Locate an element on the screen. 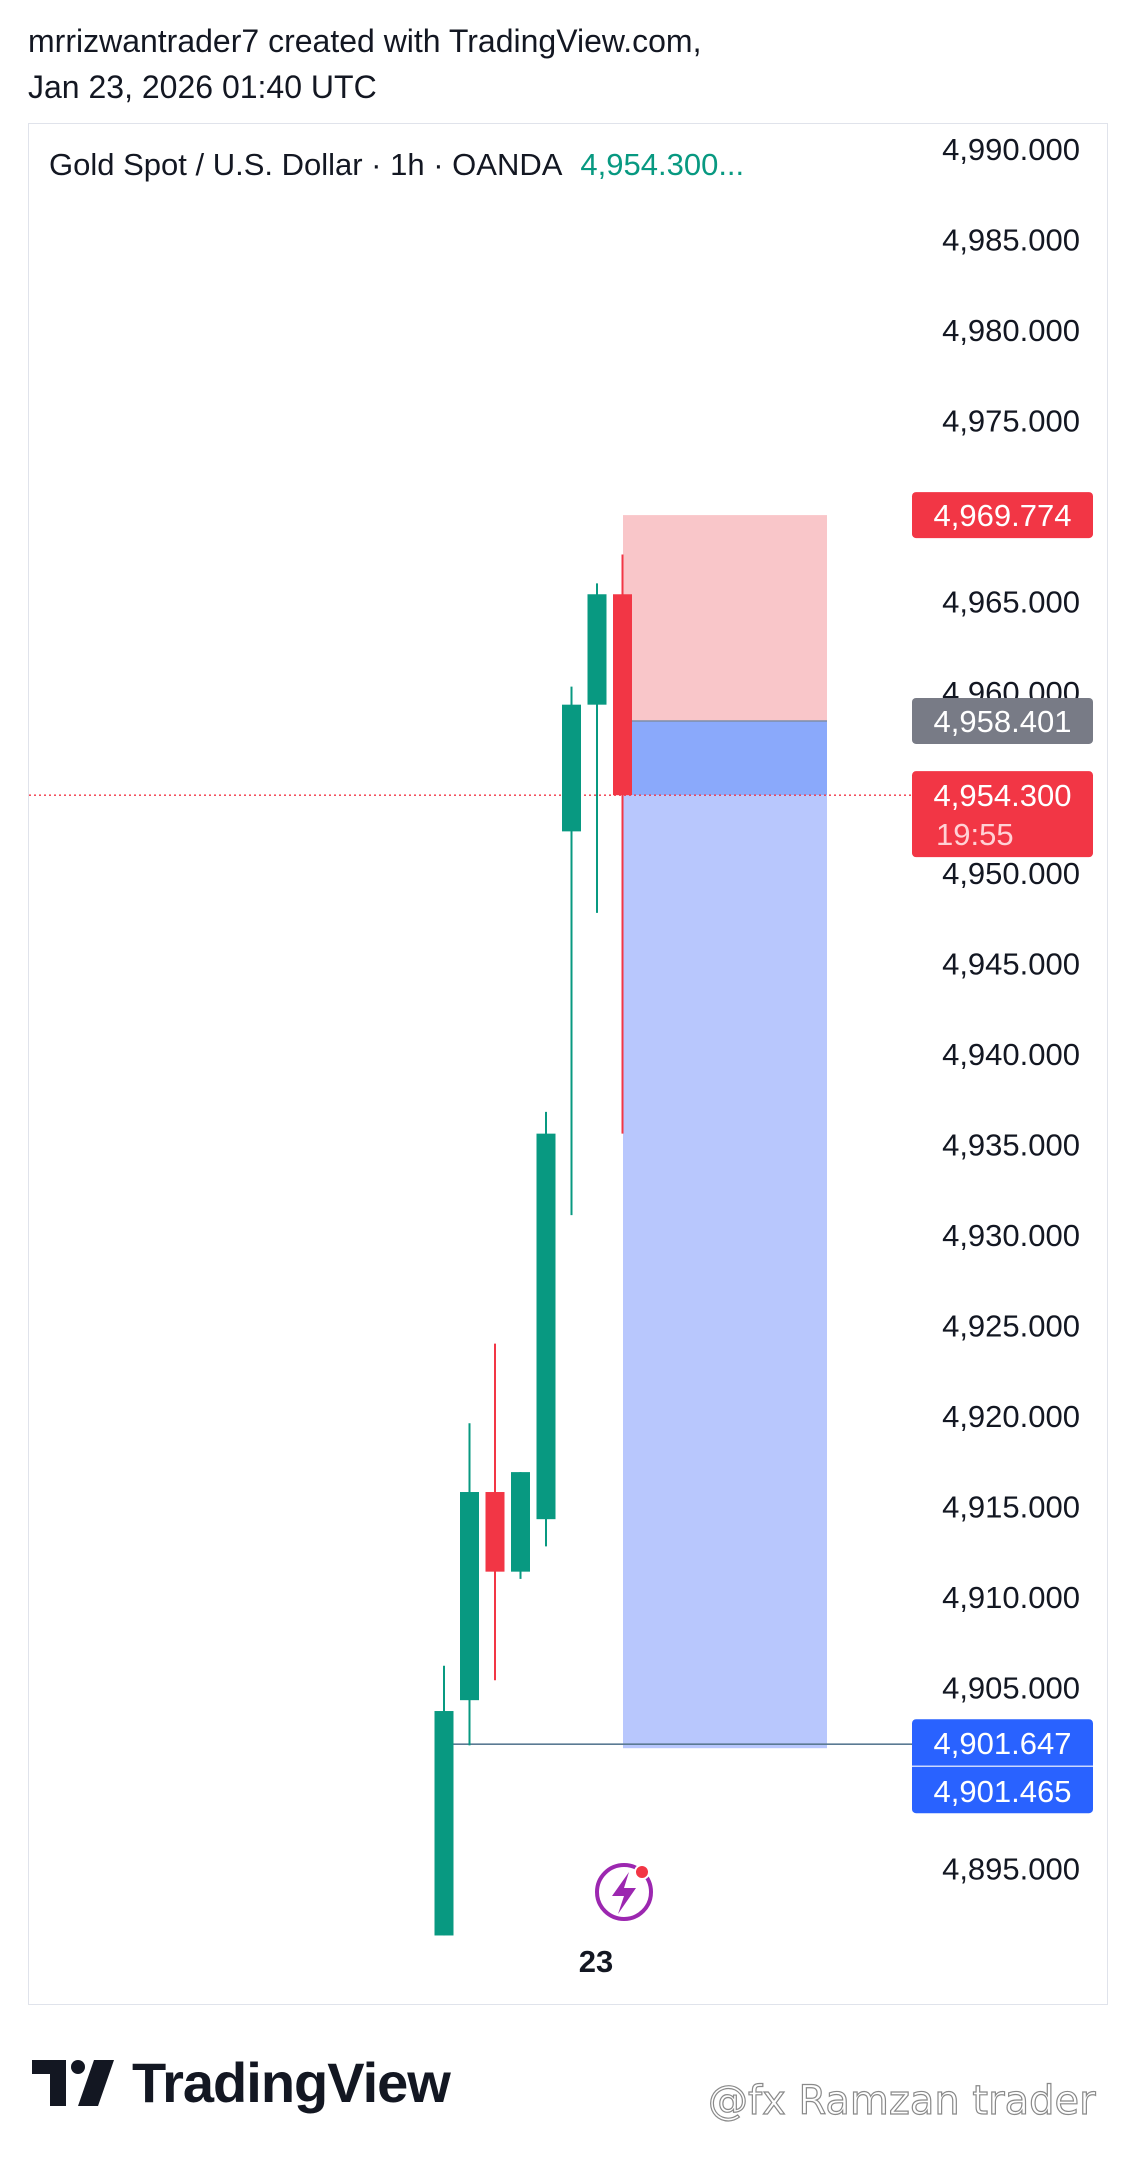 Image resolution: width=1137 pixels, height=2166 pixels. y-tick-label: 4,915.000 is located at coordinates (1011, 1507).